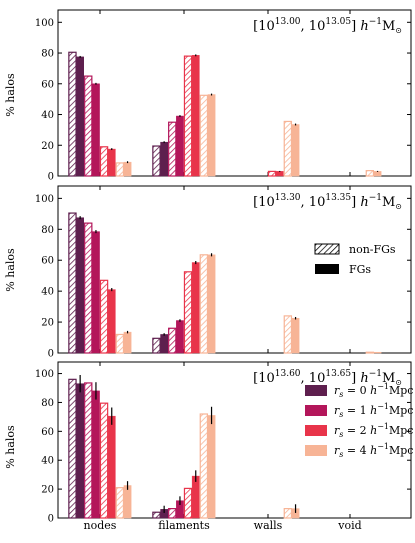 The image size is (415, 543). What do you see at coordinates (295, 150) in the screenshot?
I see `bar-p1-walls-rs3-fg` at bounding box center [295, 150].